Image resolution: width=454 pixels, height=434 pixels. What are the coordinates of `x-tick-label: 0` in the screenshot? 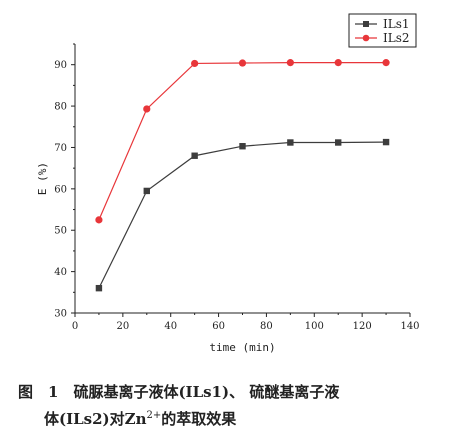 It's located at (75, 326).